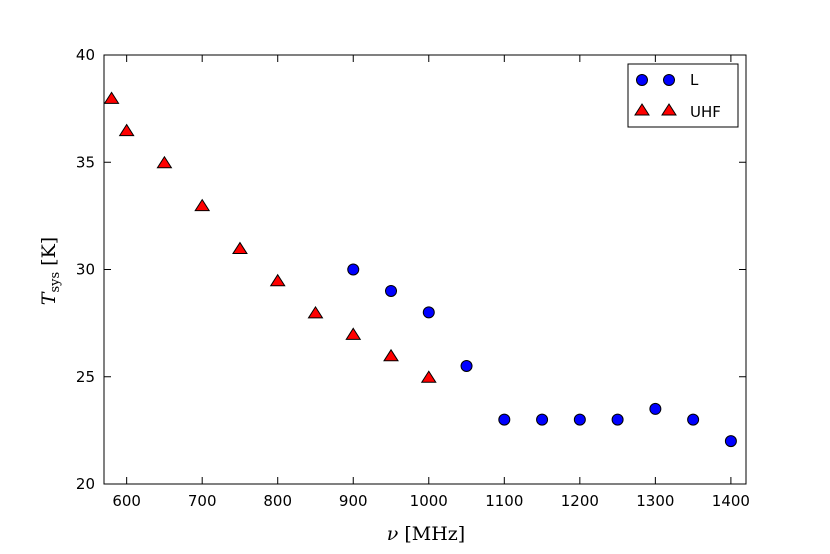 The height and width of the screenshot is (554, 830). What do you see at coordinates (434, 534) in the screenshot?
I see `x-axis-unit: [MHz]` at bounding box center [434, 534].